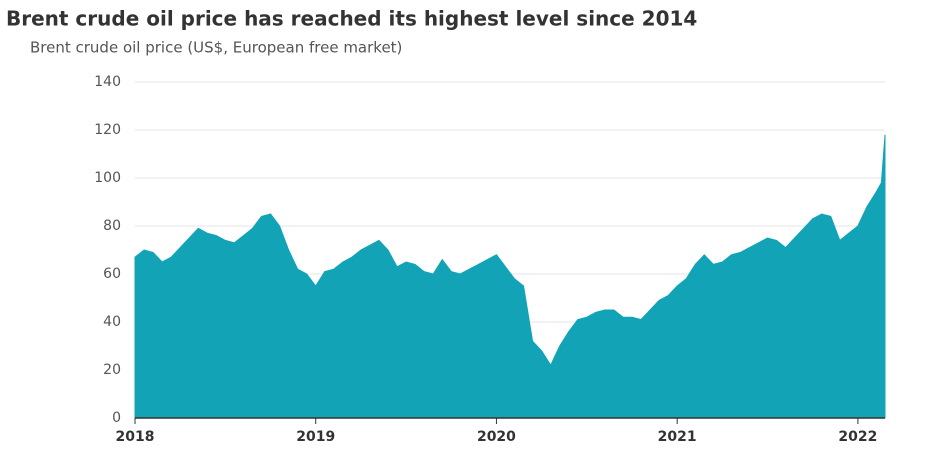 The width and height of the screenshot is (936, 466). I want to click on x-tick-label: 2019, so click(315, 437).